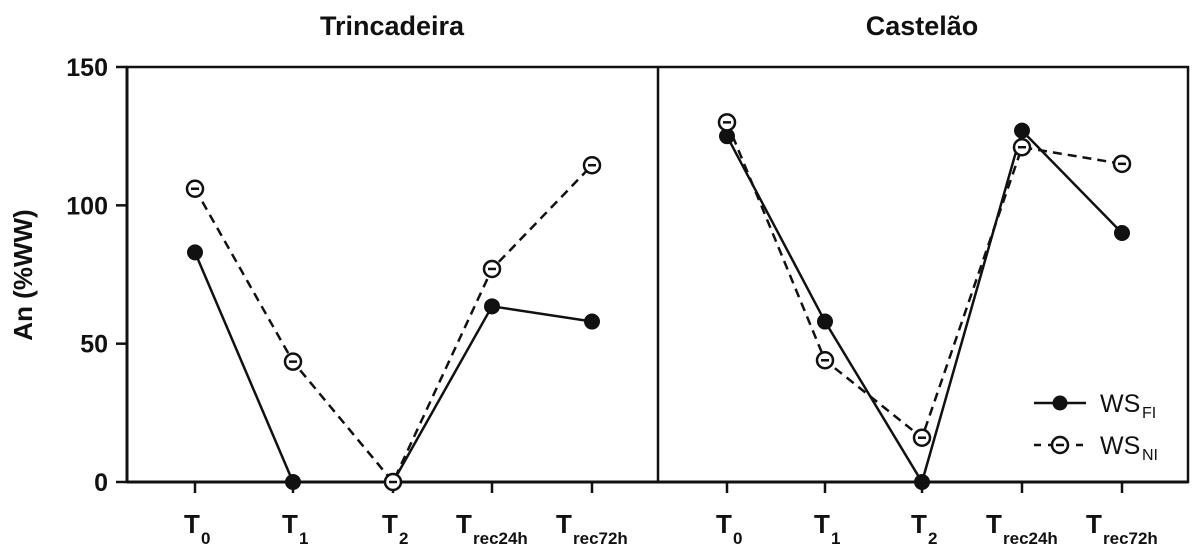 The width and height of the screenshot is (1200, 555). I want to click on legend-label-subscript: FI, so click(1149, 413).